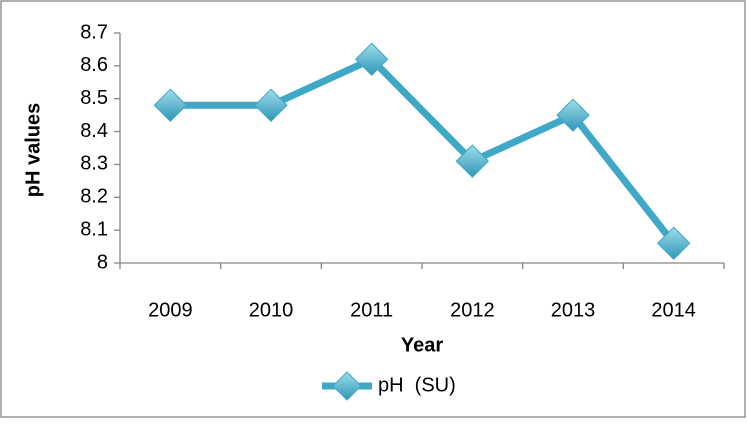 This screenshot has height=424, width=747. I want to click on y-tick-label: 8.3, so click(94, 164).